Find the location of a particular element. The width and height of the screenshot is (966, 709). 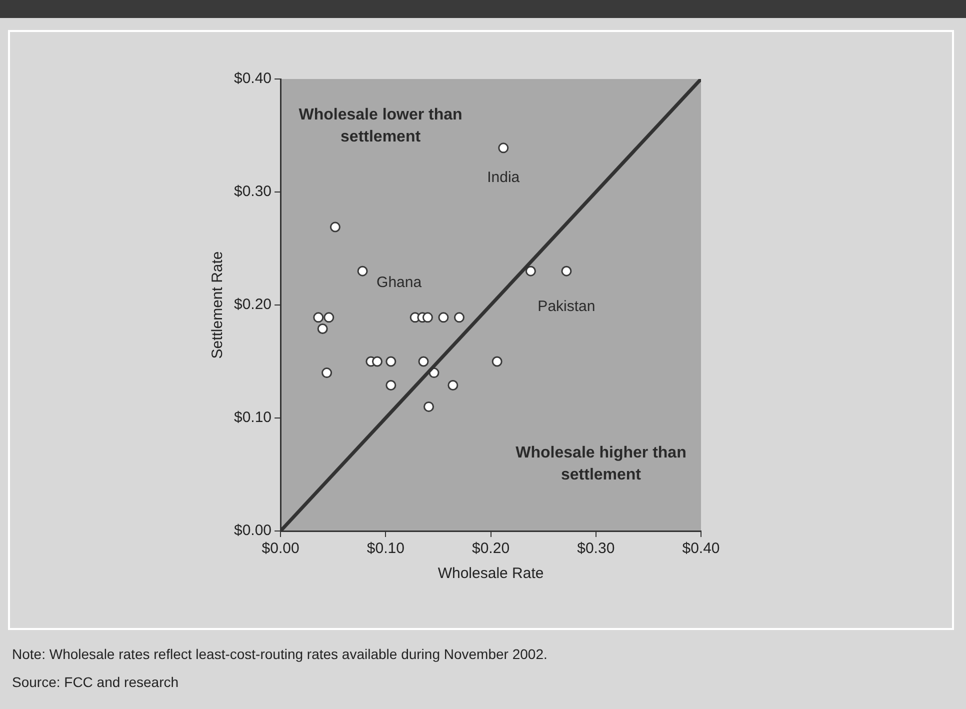

source-note: Source: FCC and research is located at coordinates (96, 682).